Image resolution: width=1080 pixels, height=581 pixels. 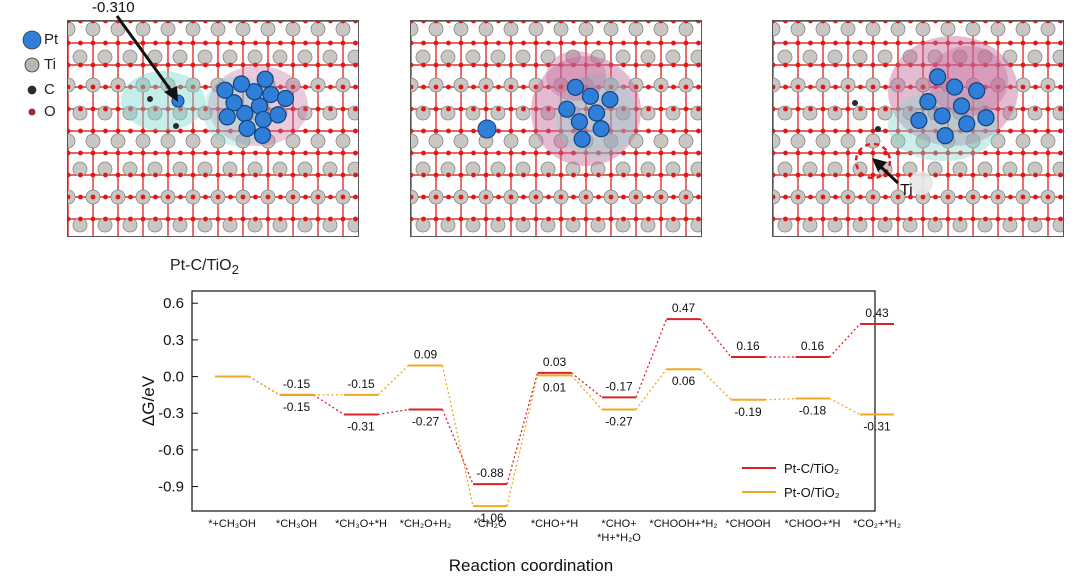 What do you see at coordinates (178, 395) in the screenshot?
I see `y-axis: 0.6 0.3 0.0 -0.3 -0.6 -0.9` at bounding box center [178, 395].